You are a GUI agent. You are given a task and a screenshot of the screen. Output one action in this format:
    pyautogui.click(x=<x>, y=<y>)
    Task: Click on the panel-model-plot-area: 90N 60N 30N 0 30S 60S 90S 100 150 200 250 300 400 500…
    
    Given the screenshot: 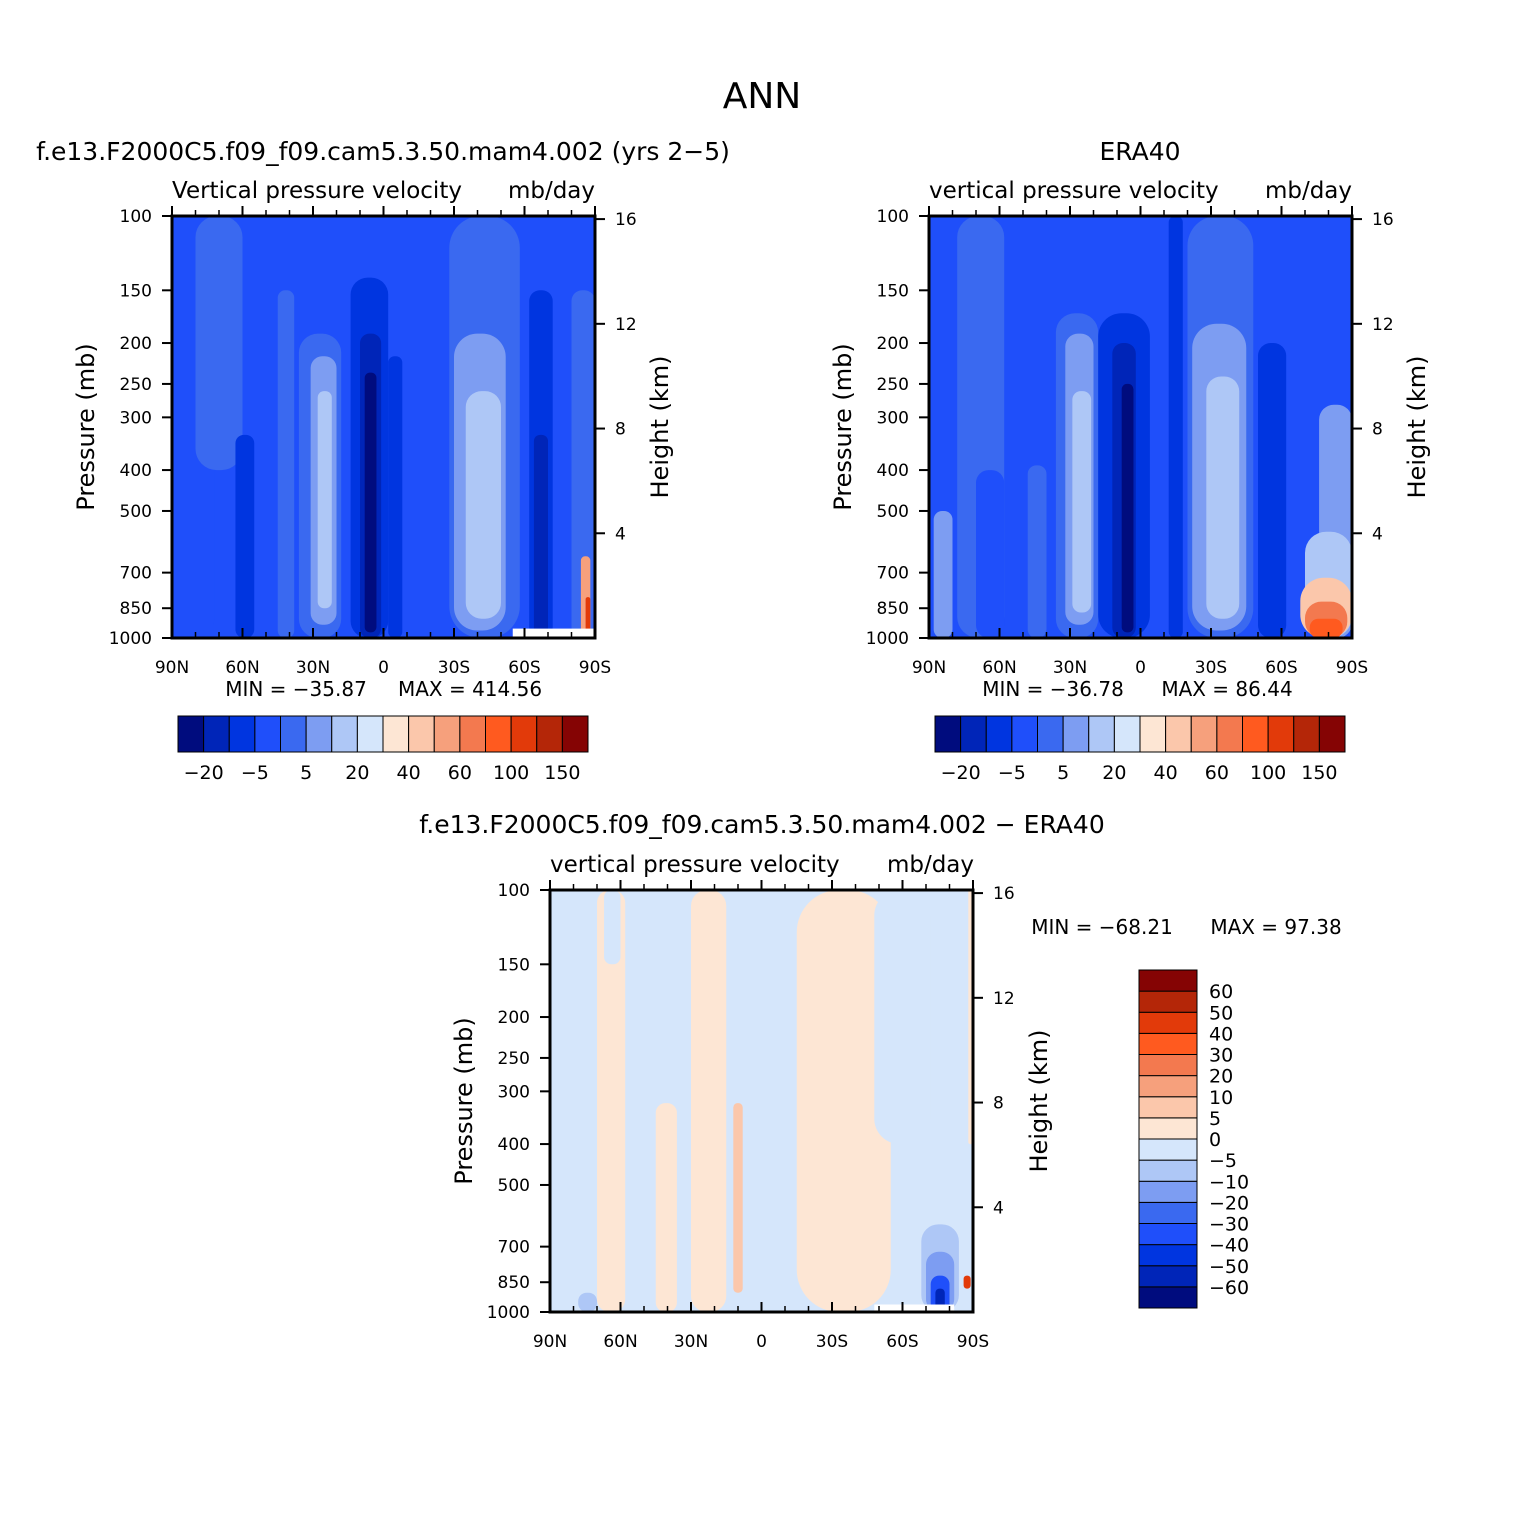 What is the action you would take?
    pyautogui.click(x=373, y=442)
    